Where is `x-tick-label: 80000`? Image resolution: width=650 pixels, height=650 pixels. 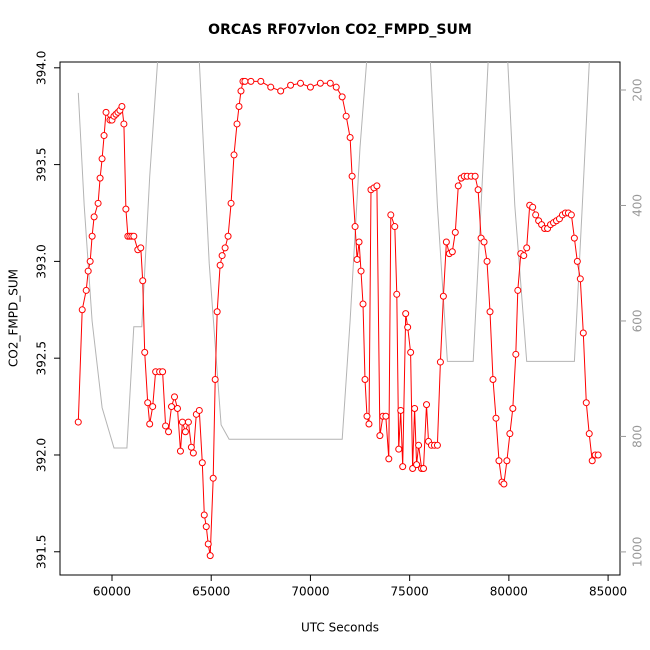 x-tick-label: 80000 is located at coordinates (509, 592).